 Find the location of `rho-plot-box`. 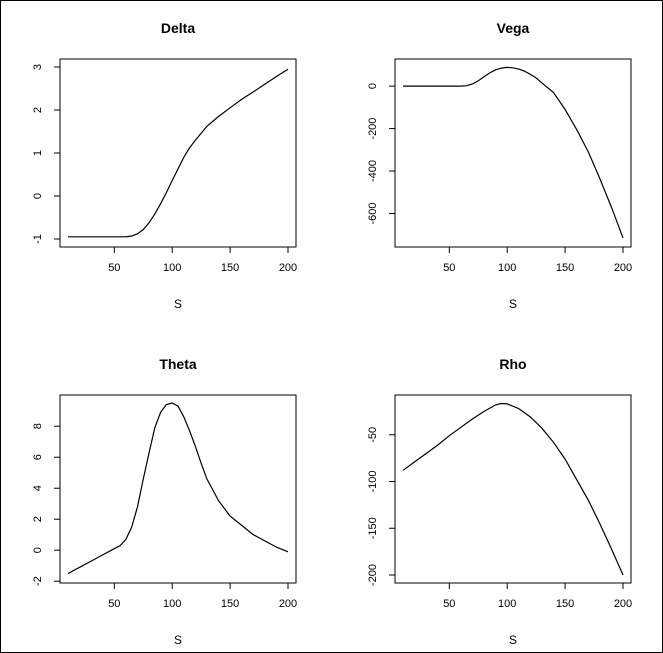

rho-plot-box is located at coordinates (513, 489).